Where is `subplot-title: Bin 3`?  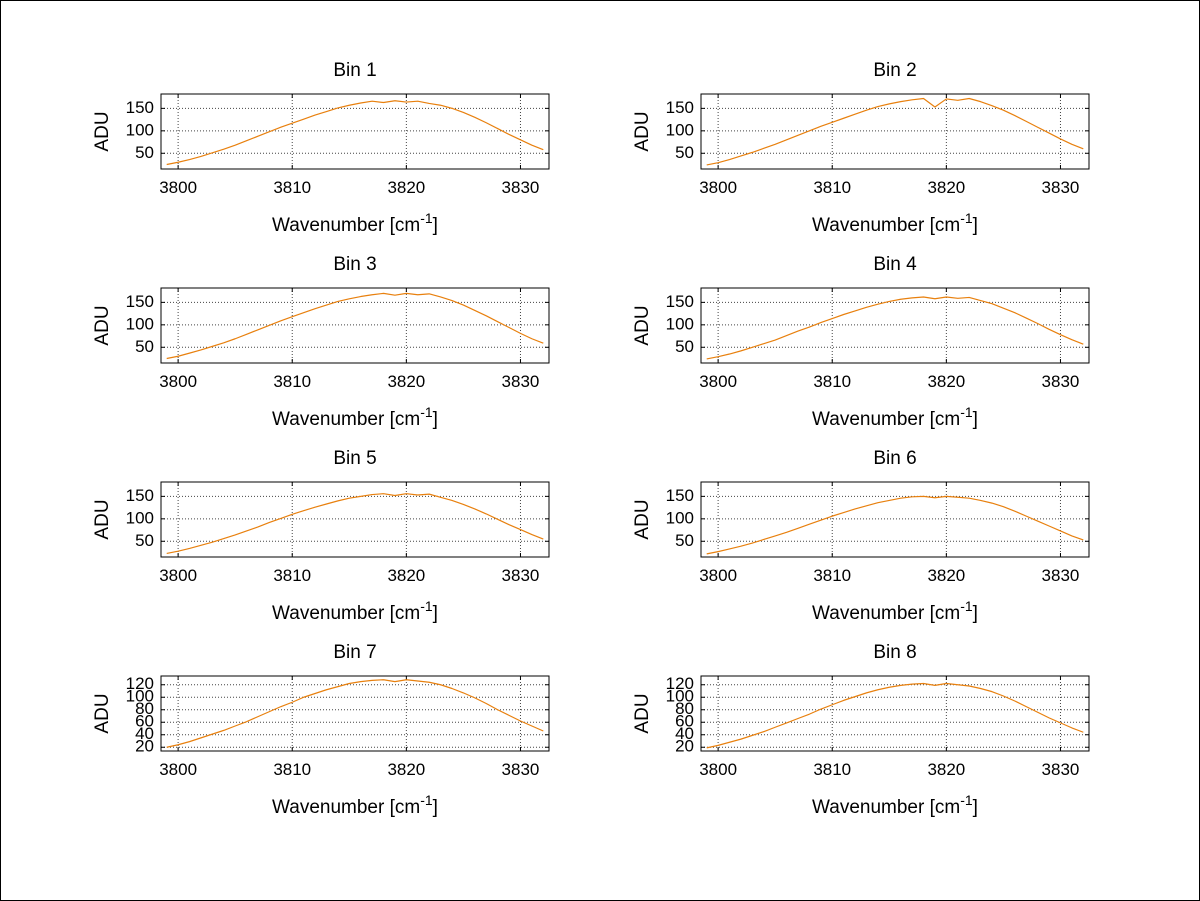 subplot-title: Bin 3 is located at coordinates (354, 264).